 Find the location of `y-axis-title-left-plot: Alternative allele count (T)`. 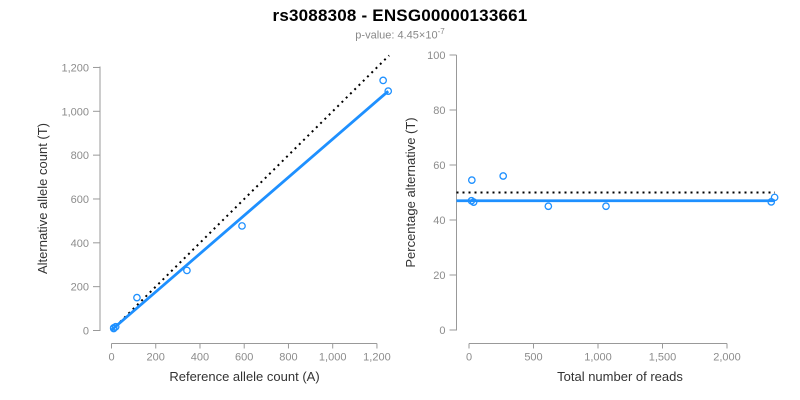

y-axis-title-left-plot: Alternative allele count (T) is located at coordinates (42, 198).